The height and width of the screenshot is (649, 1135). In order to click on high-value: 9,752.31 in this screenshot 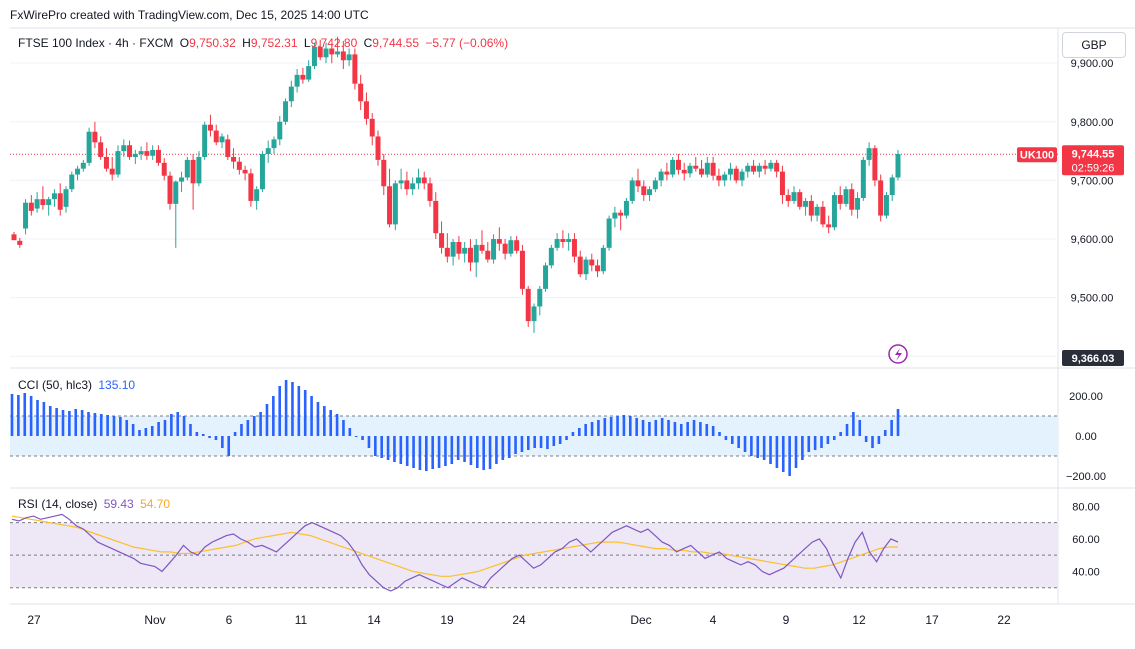, I will do `click(274, 43)`.